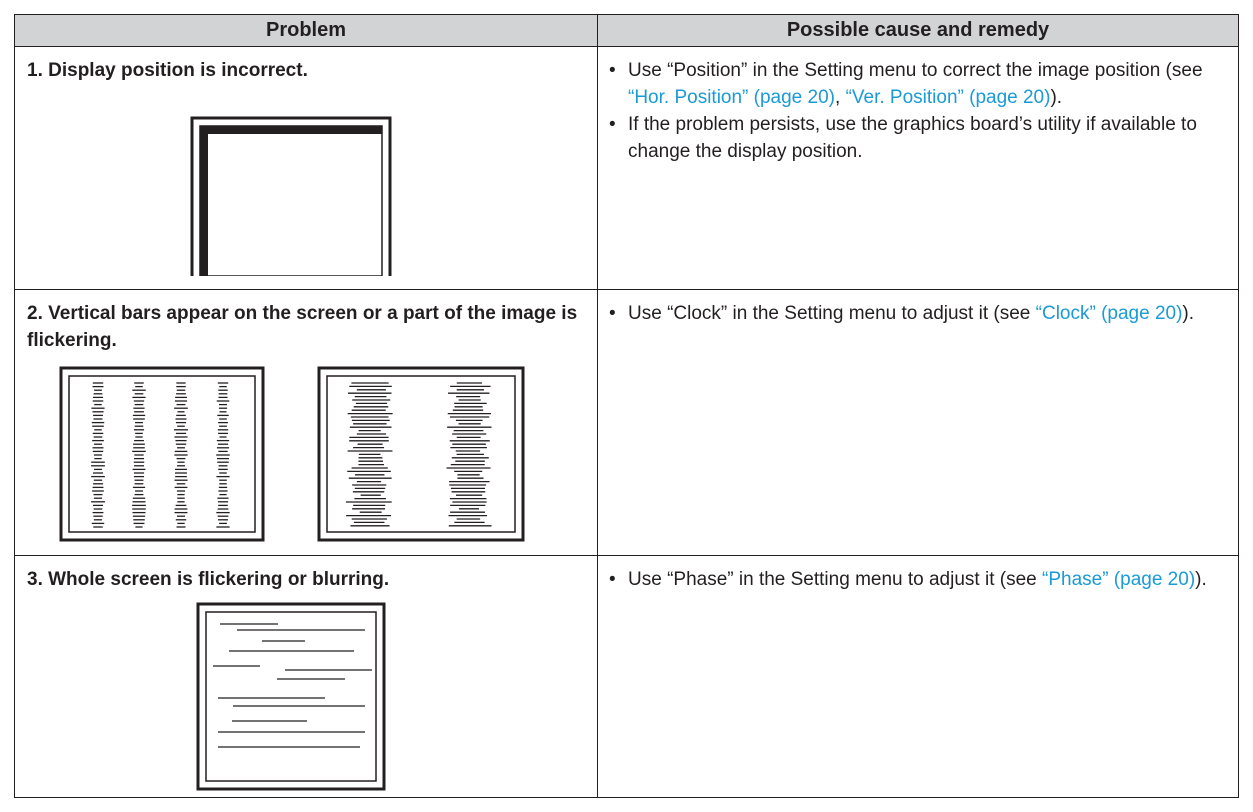 The height and width of the screenshot is (812, 1253). I want to click on problem-text: 1. Display position is incorrect., so click(167, 70).